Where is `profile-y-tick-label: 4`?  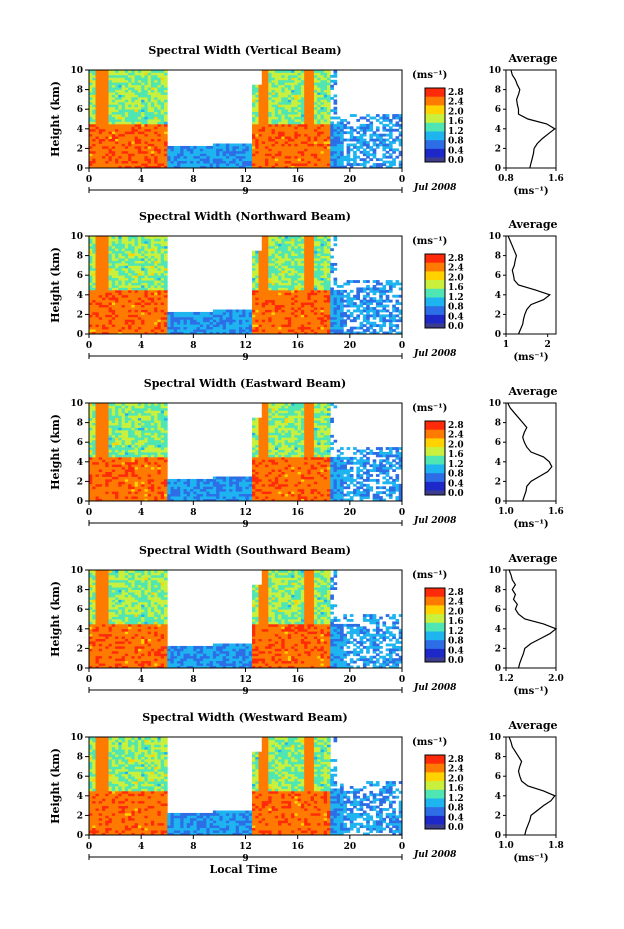
profile-y-tick-label: 4 is located at coordinates (498, 130).